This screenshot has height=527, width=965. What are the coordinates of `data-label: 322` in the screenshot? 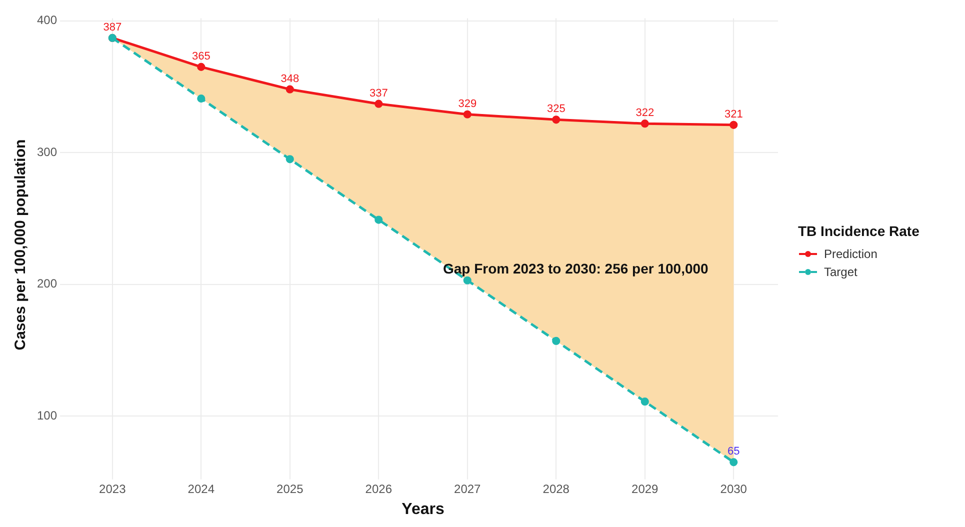 It's located at (645, 113).